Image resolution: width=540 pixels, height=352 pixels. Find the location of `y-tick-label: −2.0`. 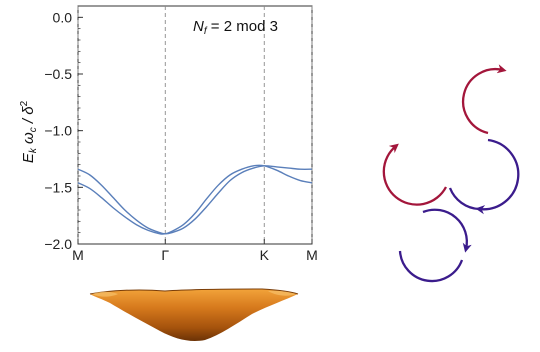

y-tick-label: −2.0 is located at coordinates (58, 244).